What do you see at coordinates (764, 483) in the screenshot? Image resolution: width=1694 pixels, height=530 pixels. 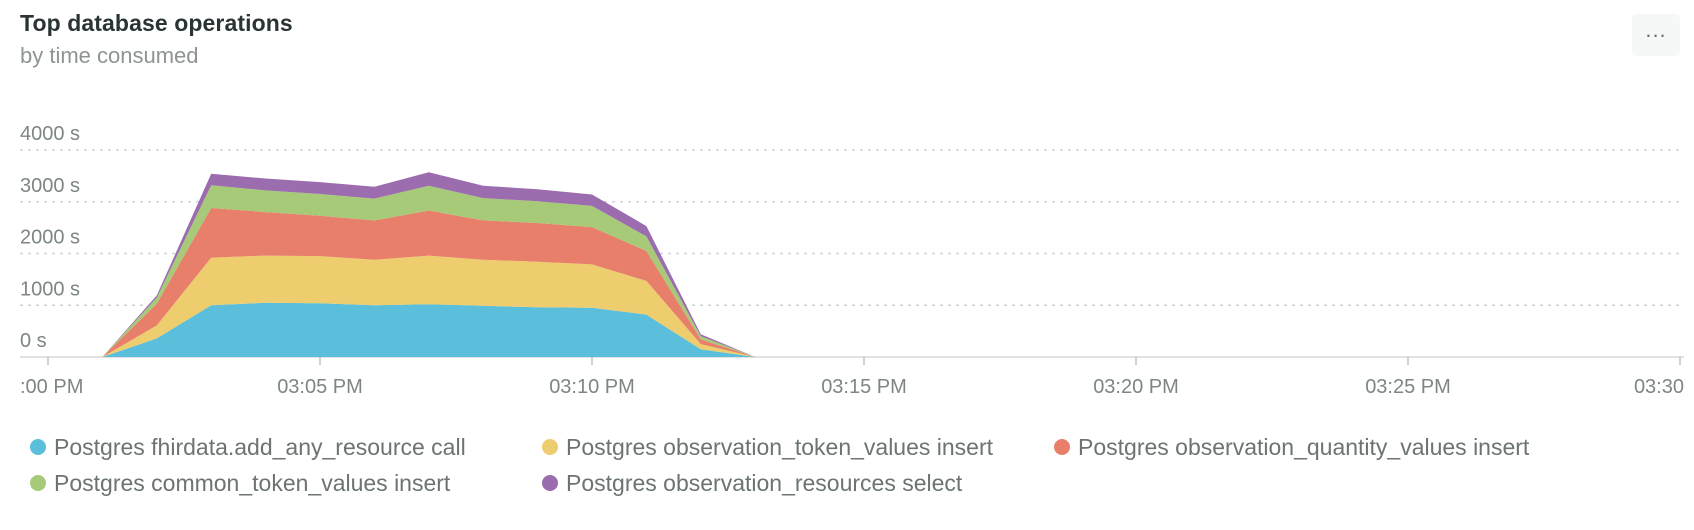 I see `legend-label: Postgres observation_resources select` at bounding box center [764, 483].